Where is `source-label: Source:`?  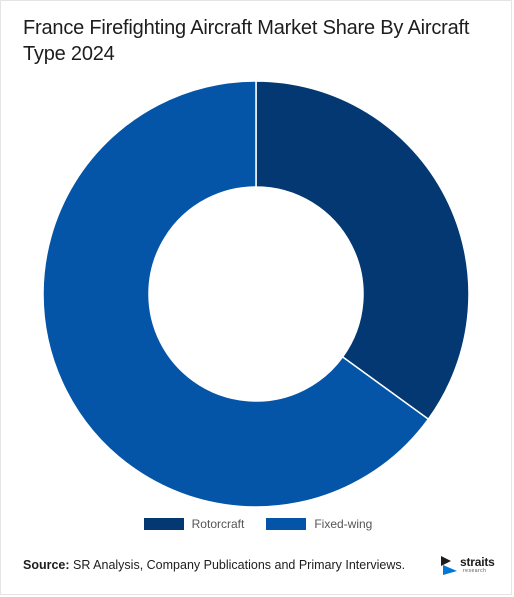
source-label: Source: is located at coordinates (46, 565).